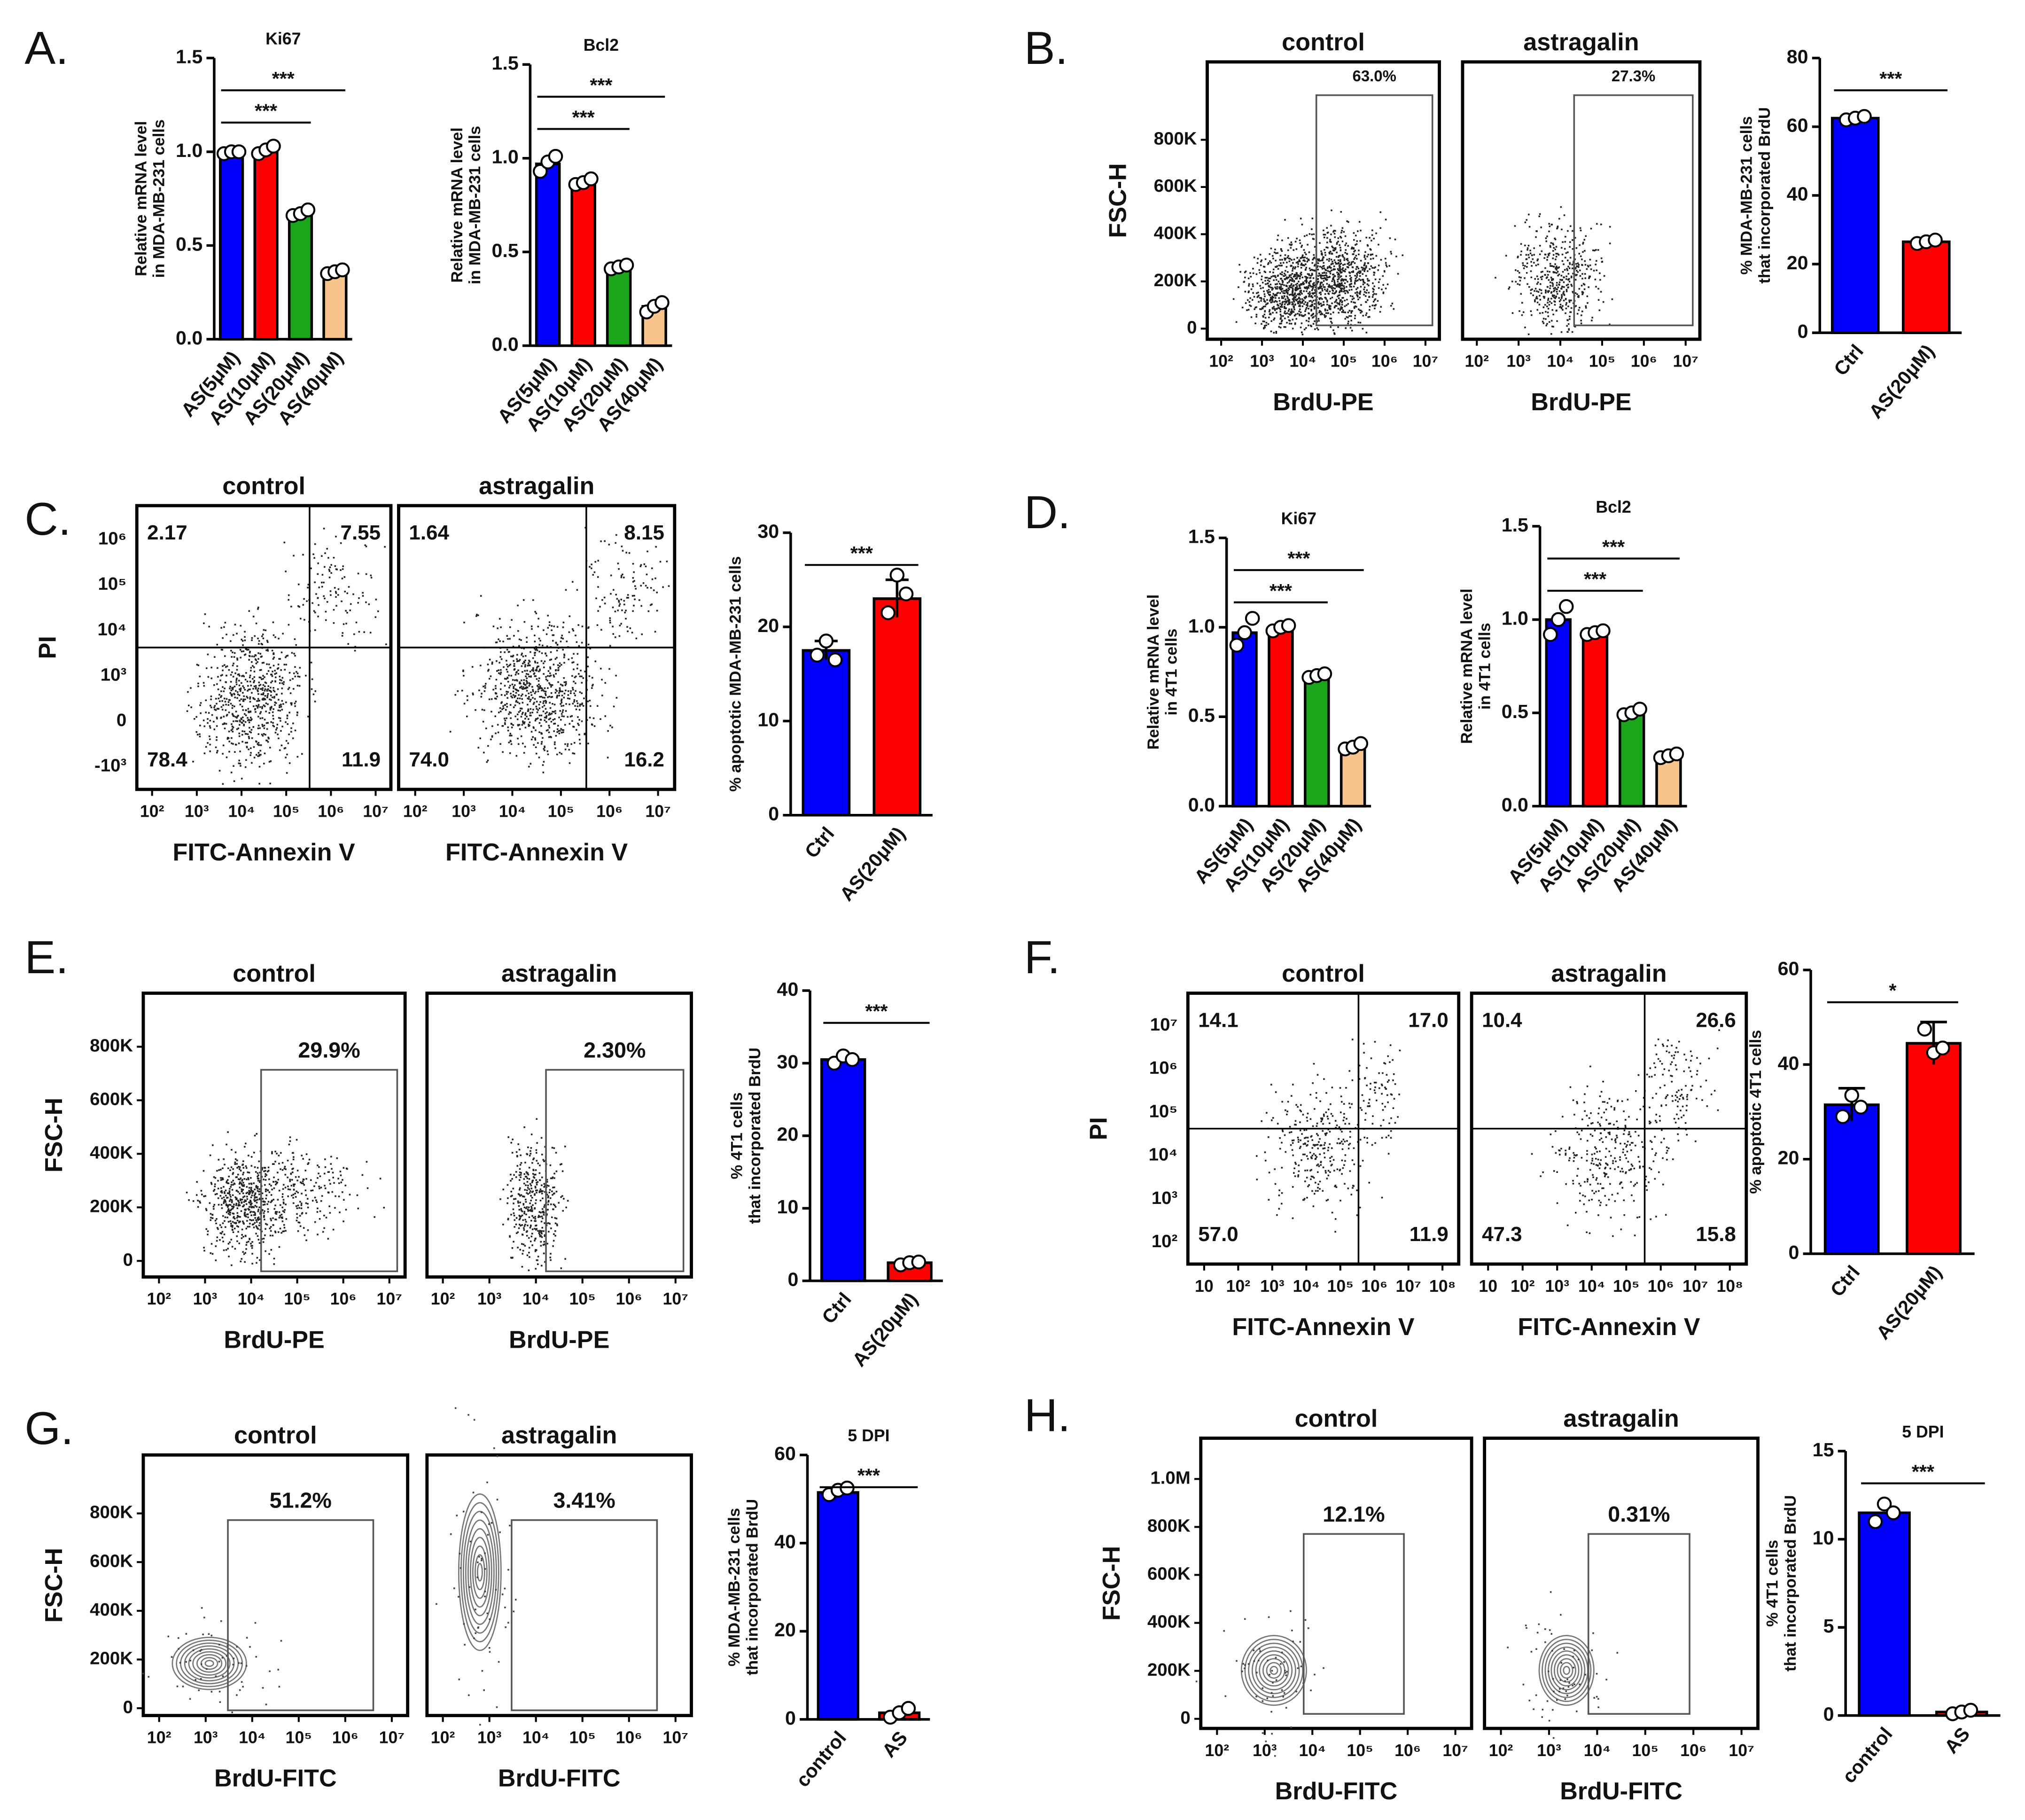 This screenshot has width=2025, height=1820. Describe the element at coordinates (274, 973) in the screenshot. I see `plot-title: control` at that location.